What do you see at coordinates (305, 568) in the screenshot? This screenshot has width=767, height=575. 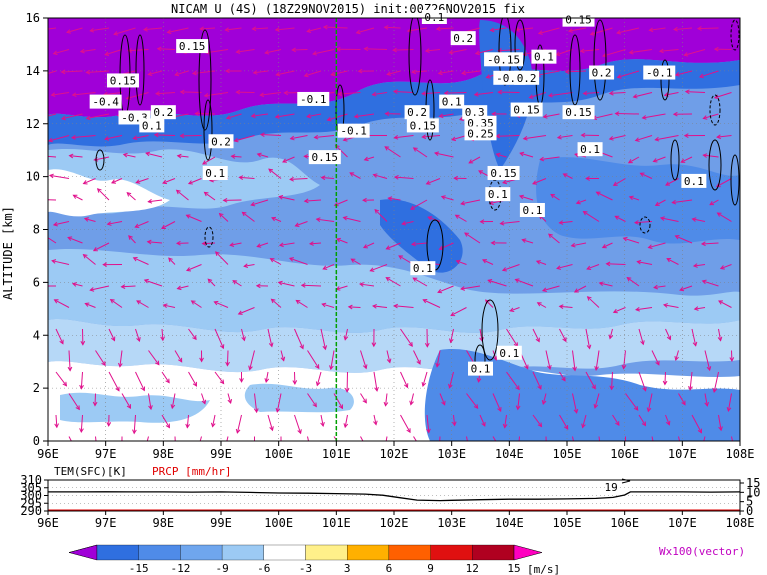 I see `colorbar-tick-label: -3` at bounding box center [305, 568].